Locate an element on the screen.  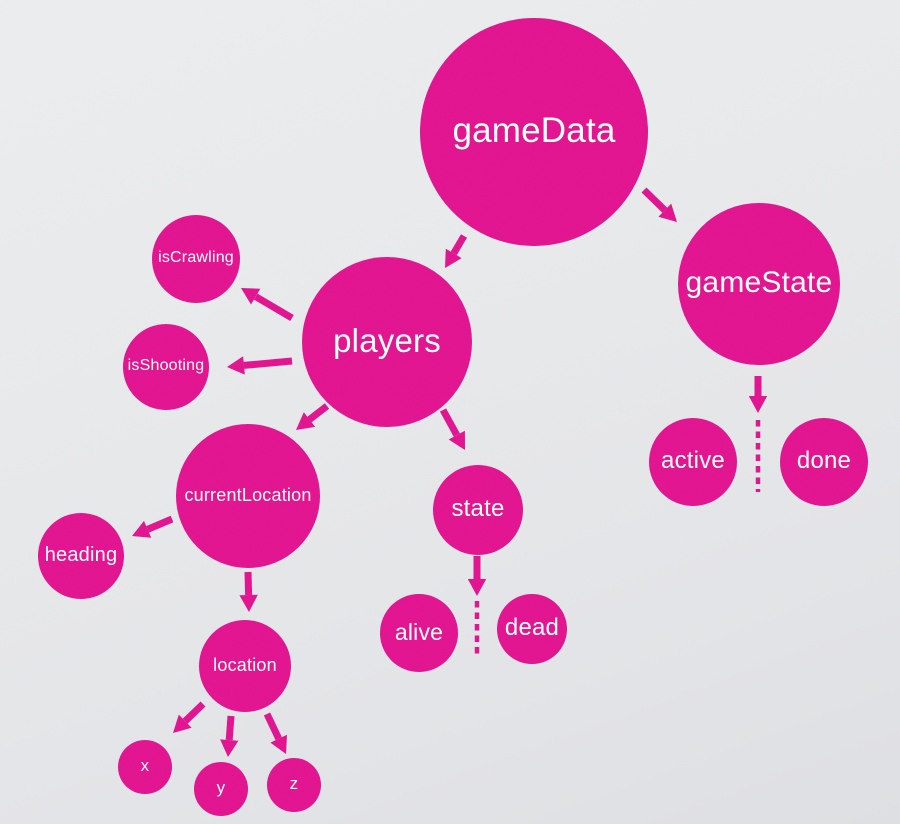
node-label-state: state is located at coordinates (478, 509).